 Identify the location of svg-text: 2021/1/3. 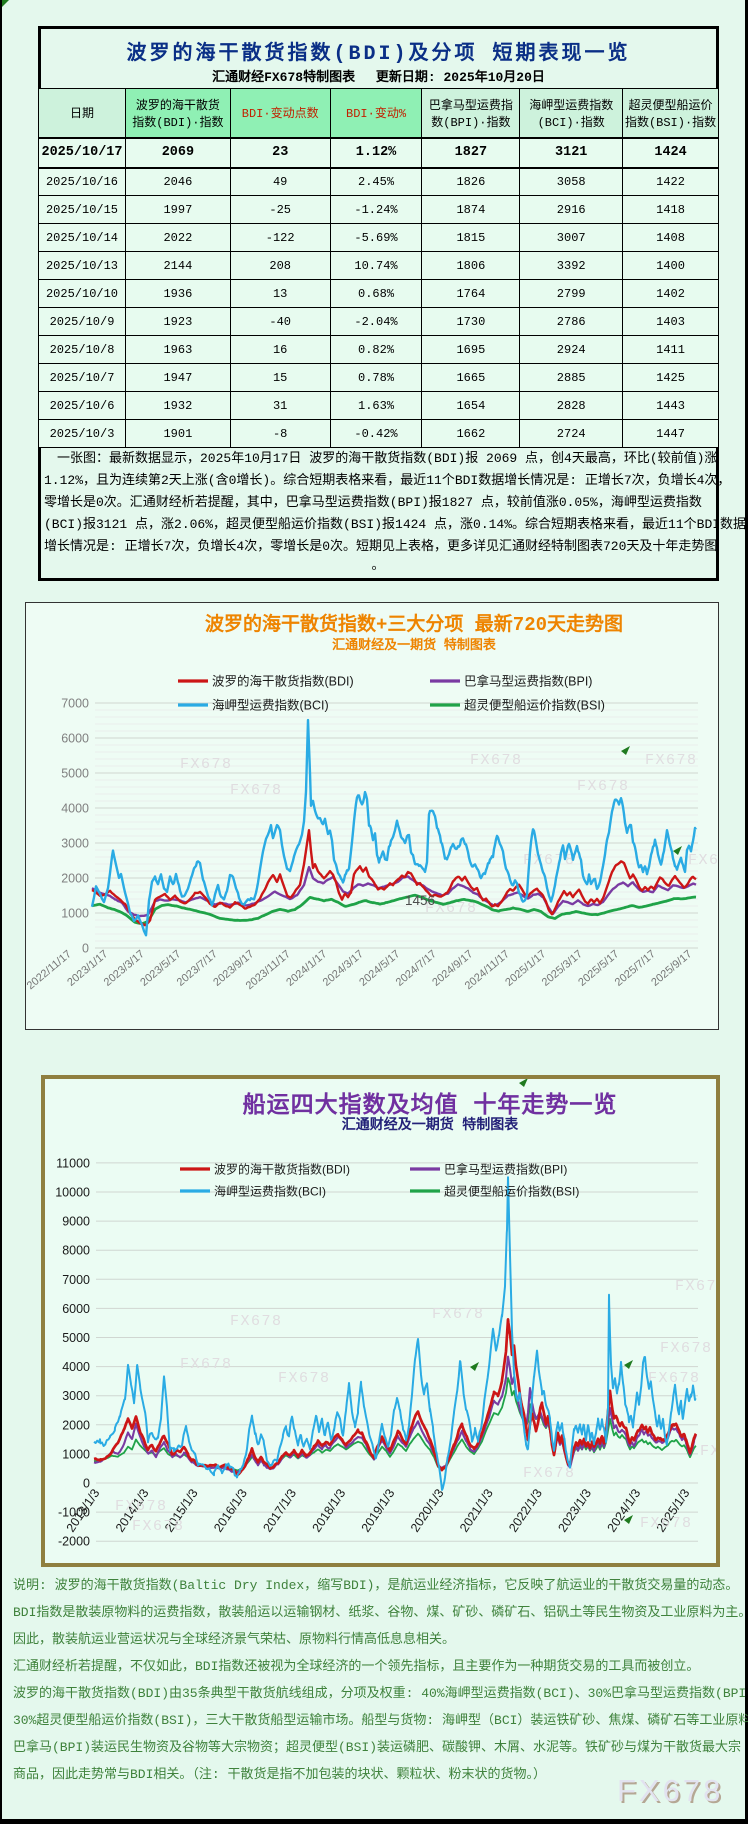
(476, 1510).